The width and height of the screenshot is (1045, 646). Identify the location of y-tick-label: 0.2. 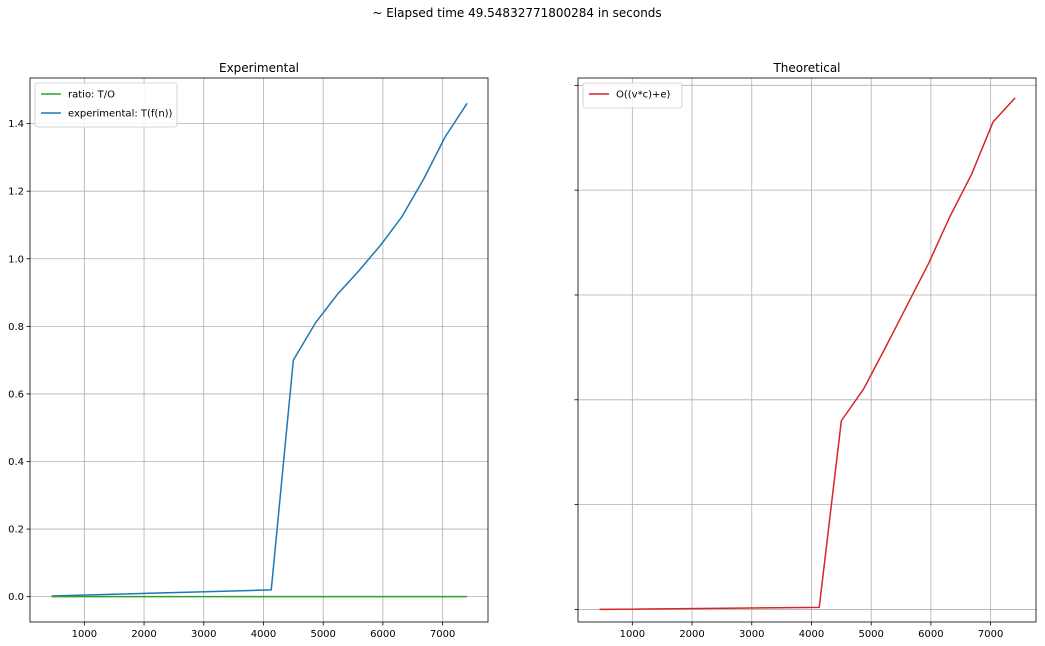
(16, 530).